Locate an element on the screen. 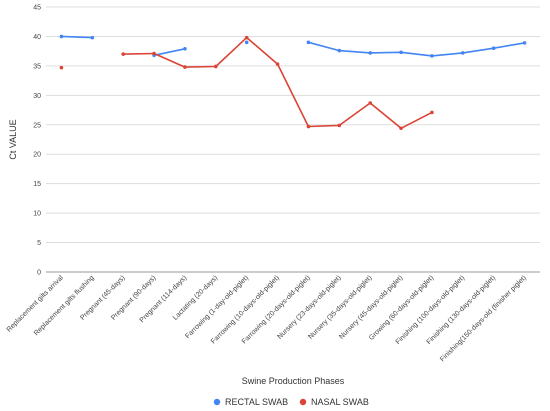 The width and height of the screenshot is (550, 411). y-tick-label: 25 is located at coordinates (37, 125).